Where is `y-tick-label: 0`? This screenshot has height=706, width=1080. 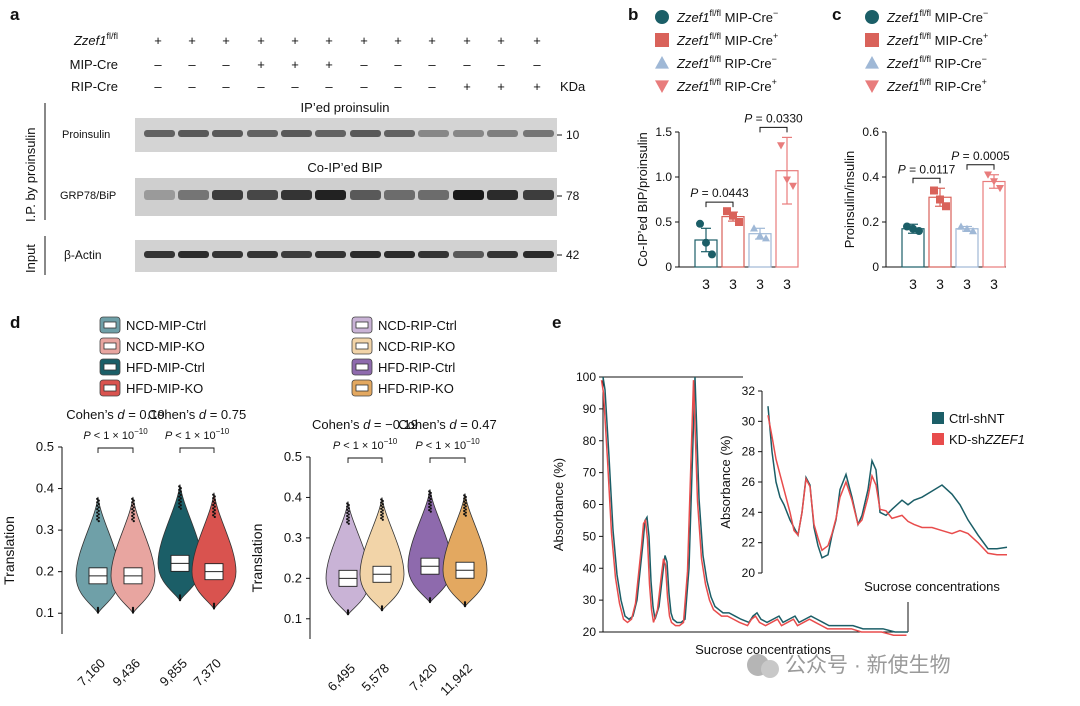 y-tick-label: 0 is located at coordinates (668, 267).